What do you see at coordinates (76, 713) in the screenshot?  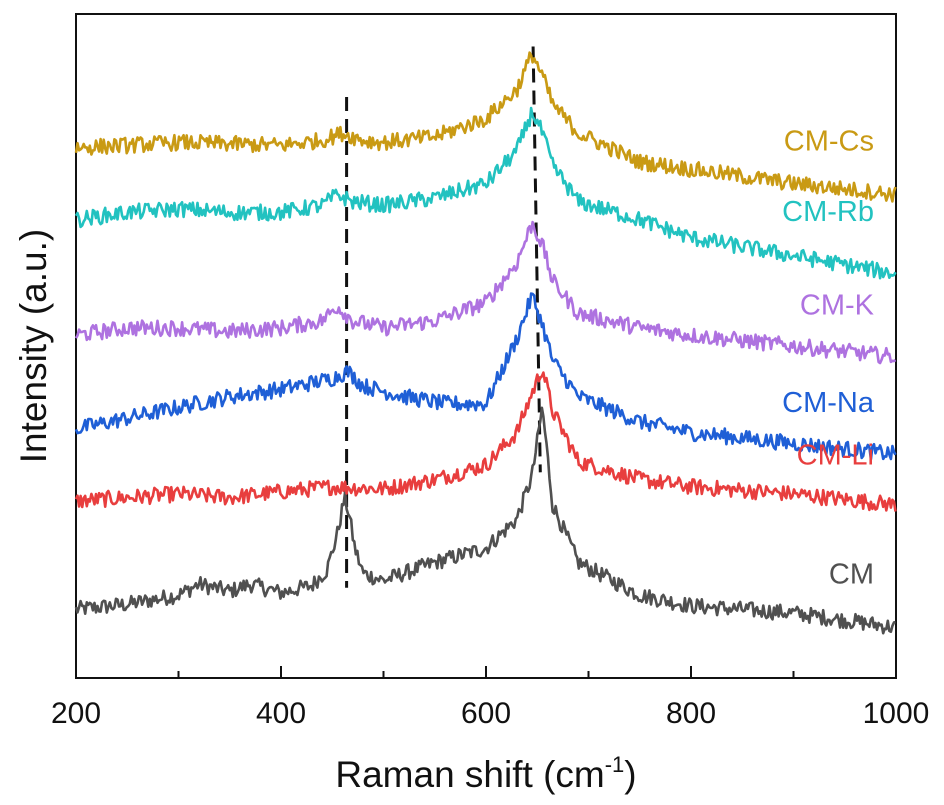 I see `x-tick-label: 200` at bounding box center [76, 713].